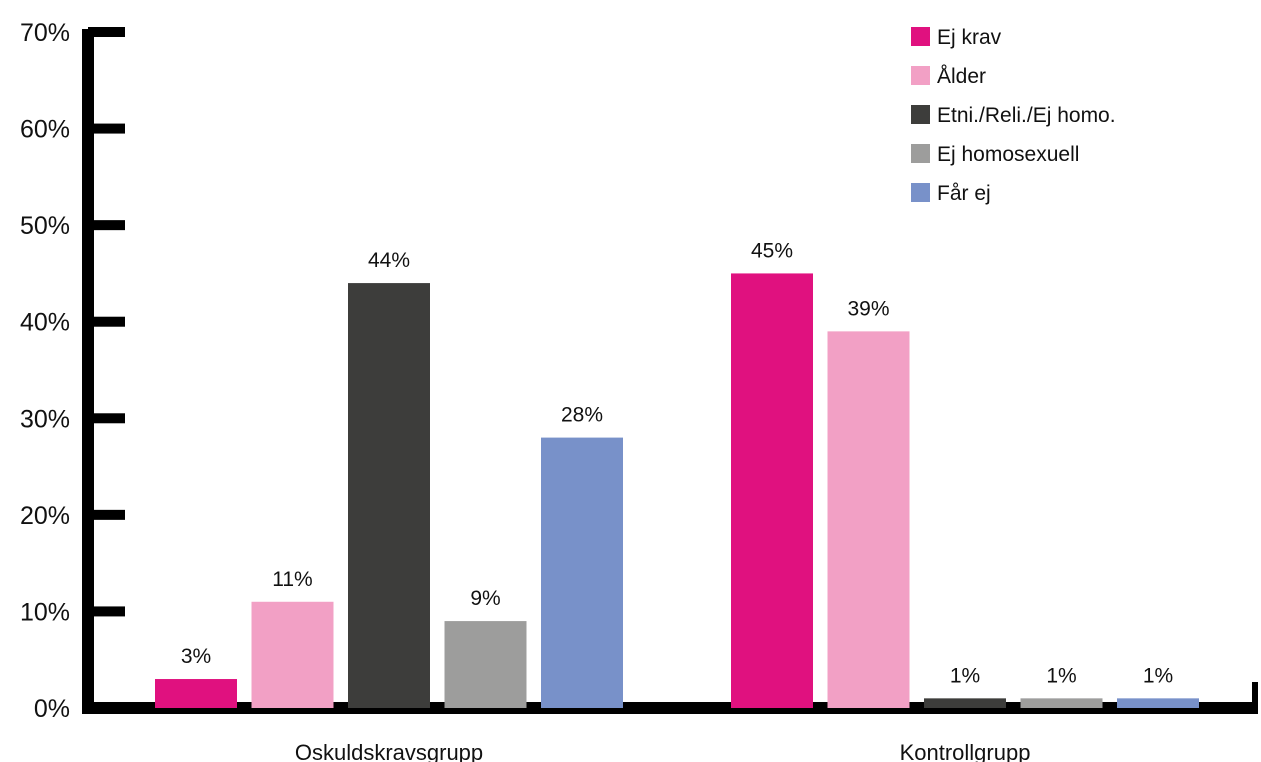 The width and height of the screenshot is (1261, 762). I want to click on legend-item: Får ej, so click(951, 193).